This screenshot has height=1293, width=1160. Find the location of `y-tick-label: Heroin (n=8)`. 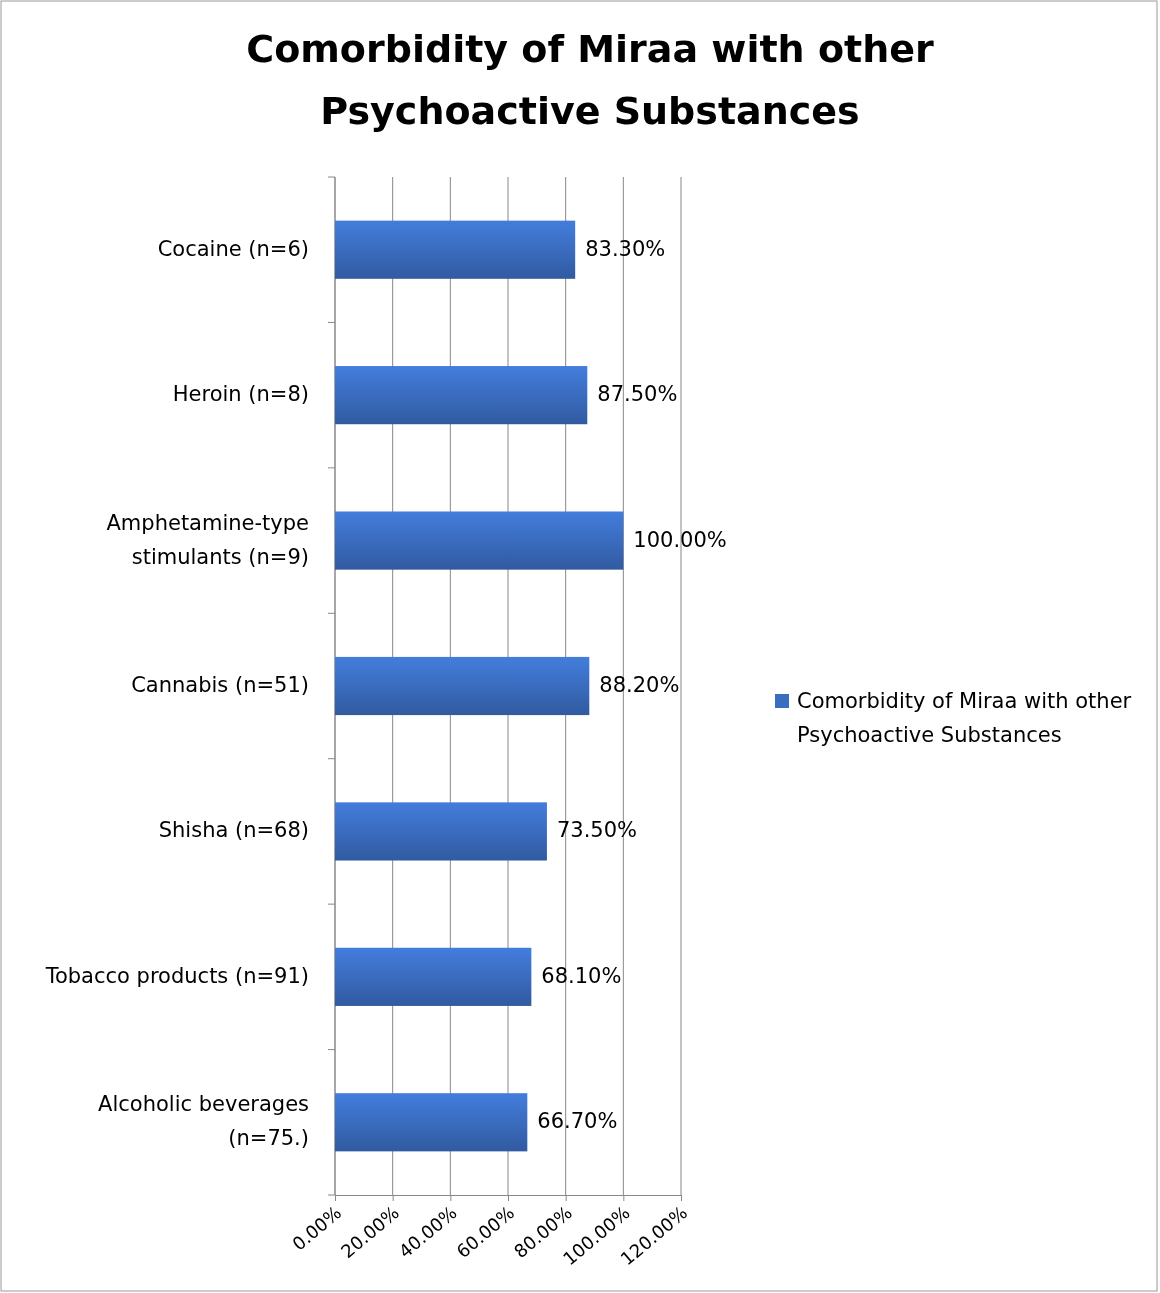

y-tick-label: Heroin (n=8) is located at coordinates (240, 394).